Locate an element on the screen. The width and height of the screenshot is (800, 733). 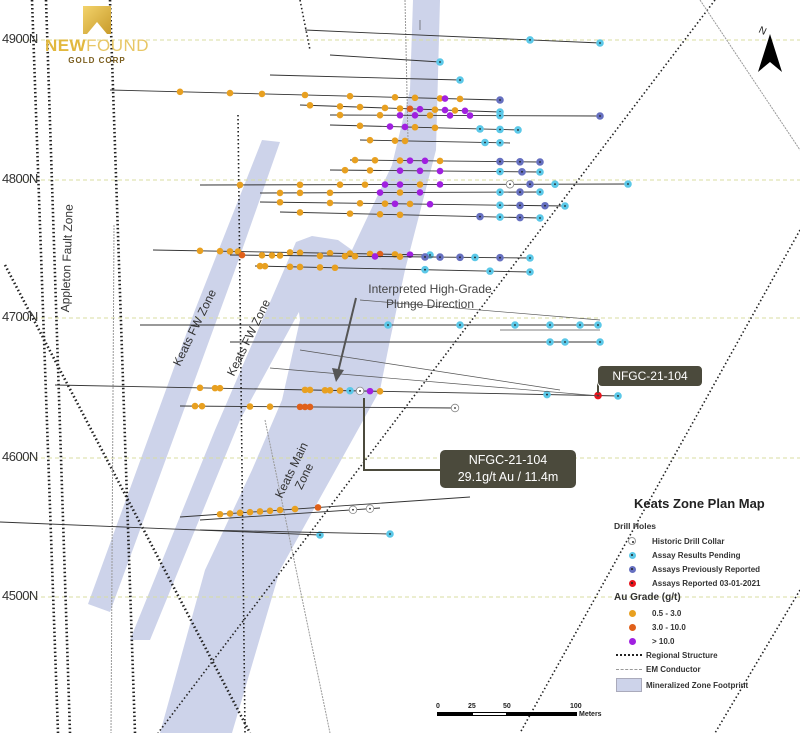
result-callout-leader is located at coordinates (401, 434).